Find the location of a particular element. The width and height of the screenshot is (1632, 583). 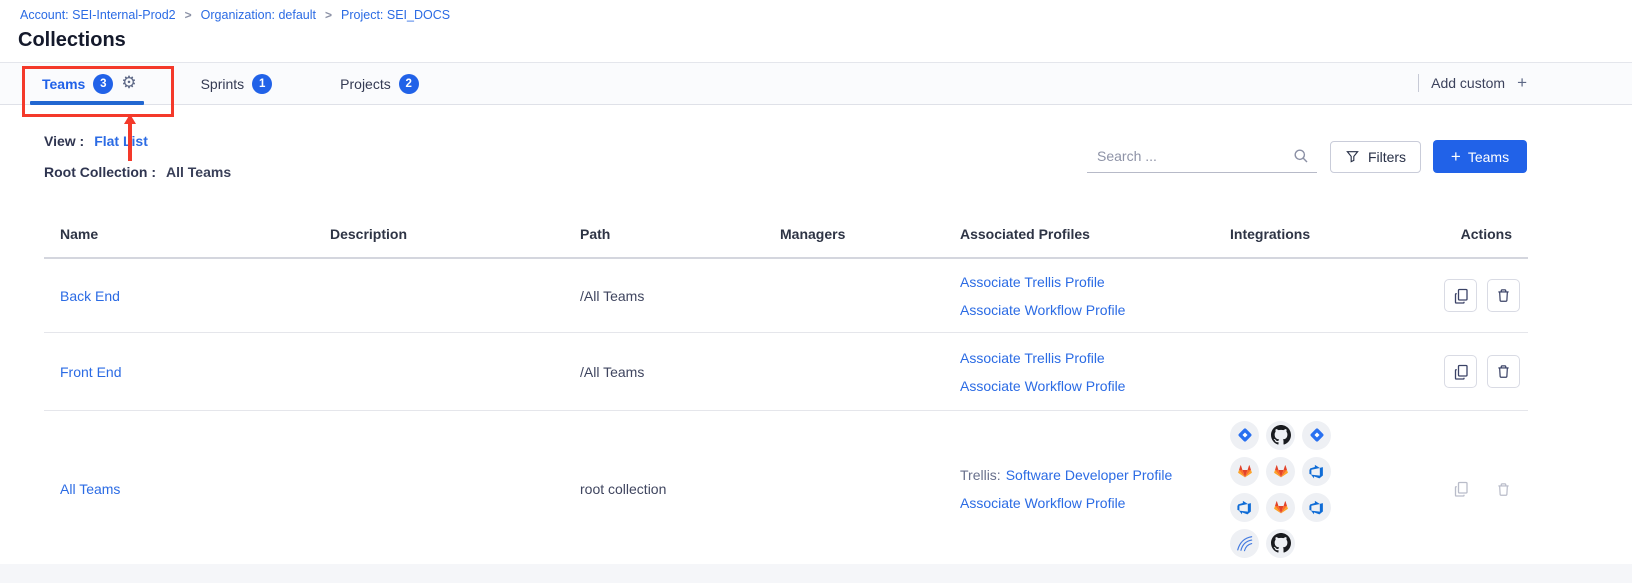

tab-teams-label: Teams is located at coordinates (64, 83).